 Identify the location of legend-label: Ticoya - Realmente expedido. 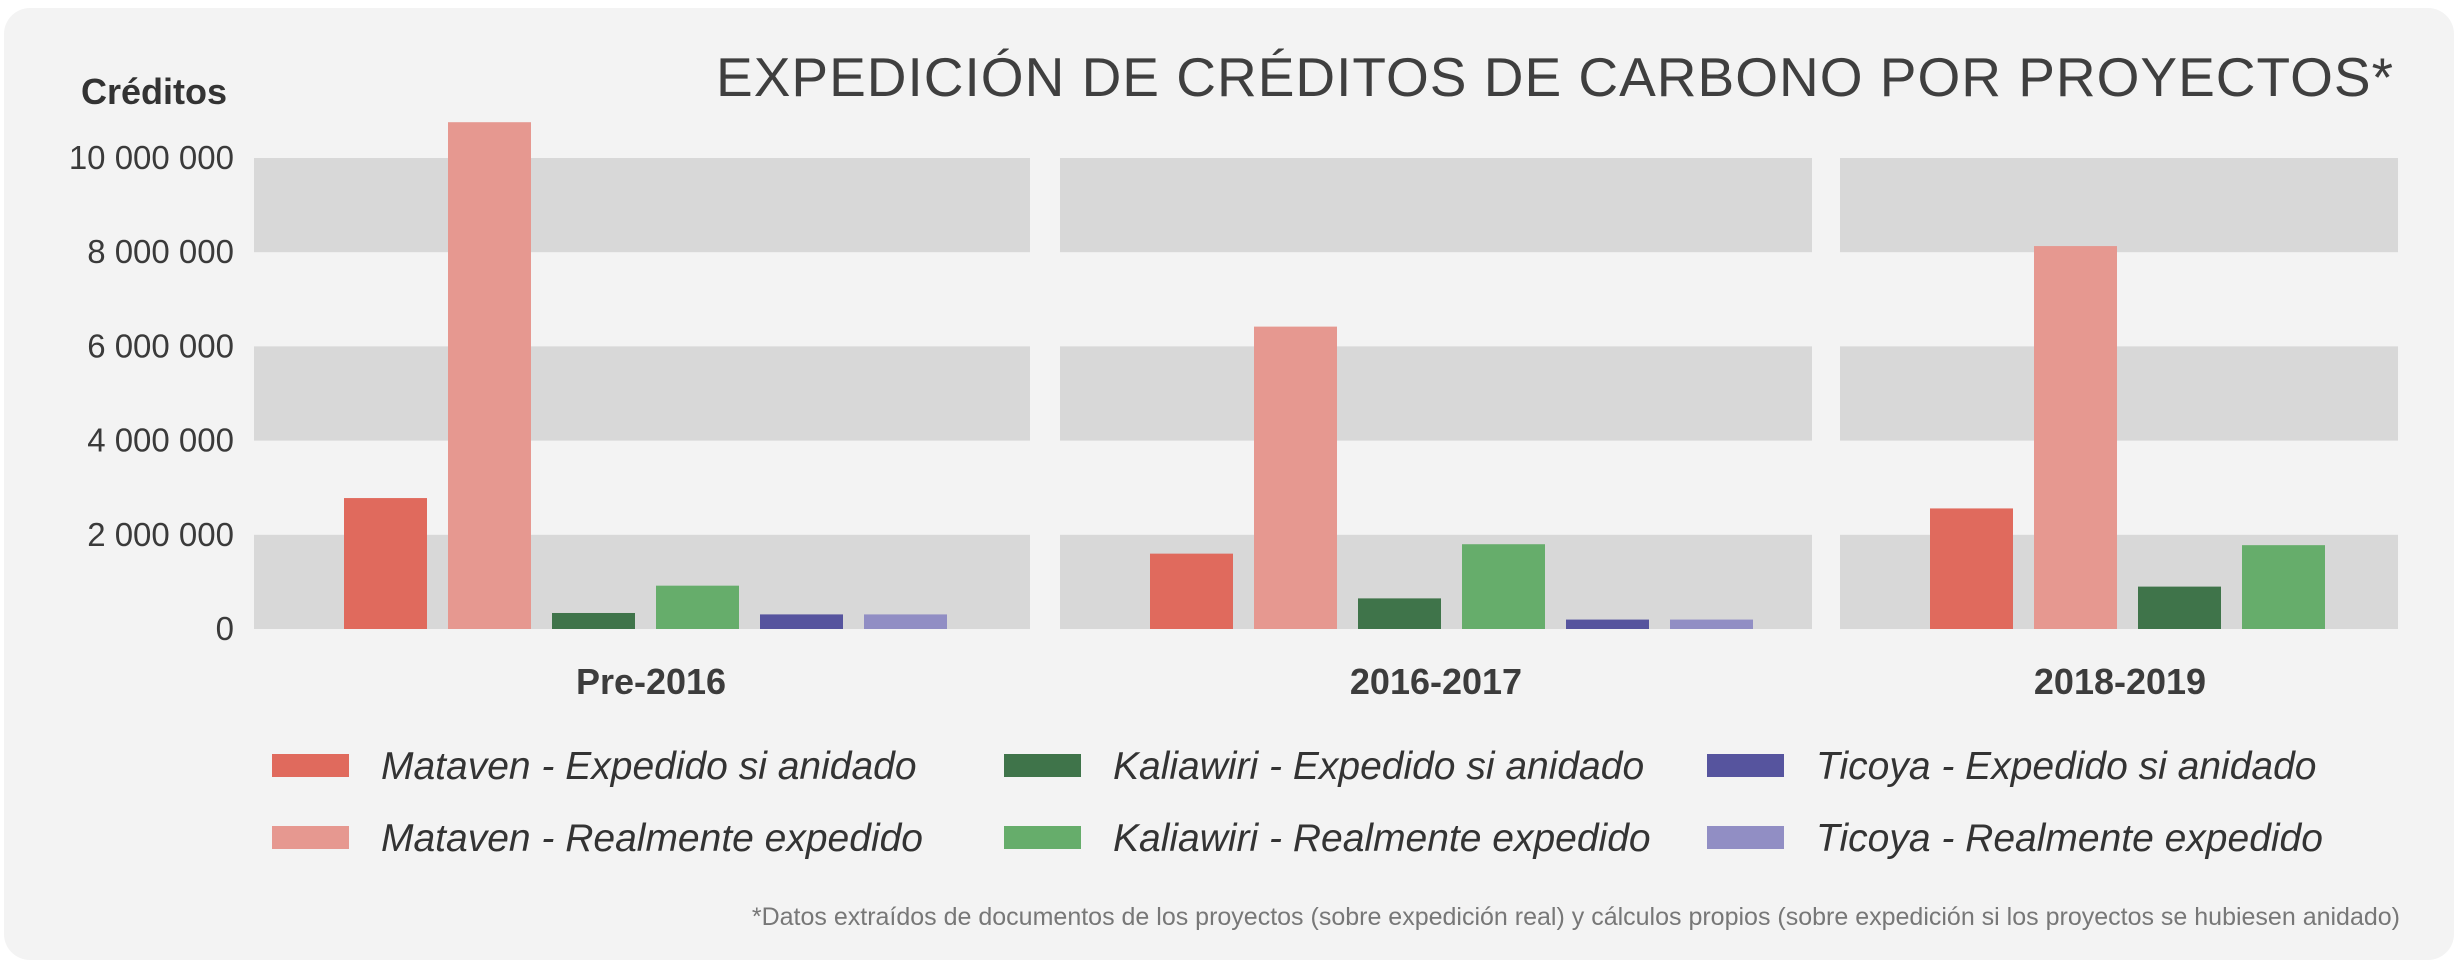
(2069, 838).